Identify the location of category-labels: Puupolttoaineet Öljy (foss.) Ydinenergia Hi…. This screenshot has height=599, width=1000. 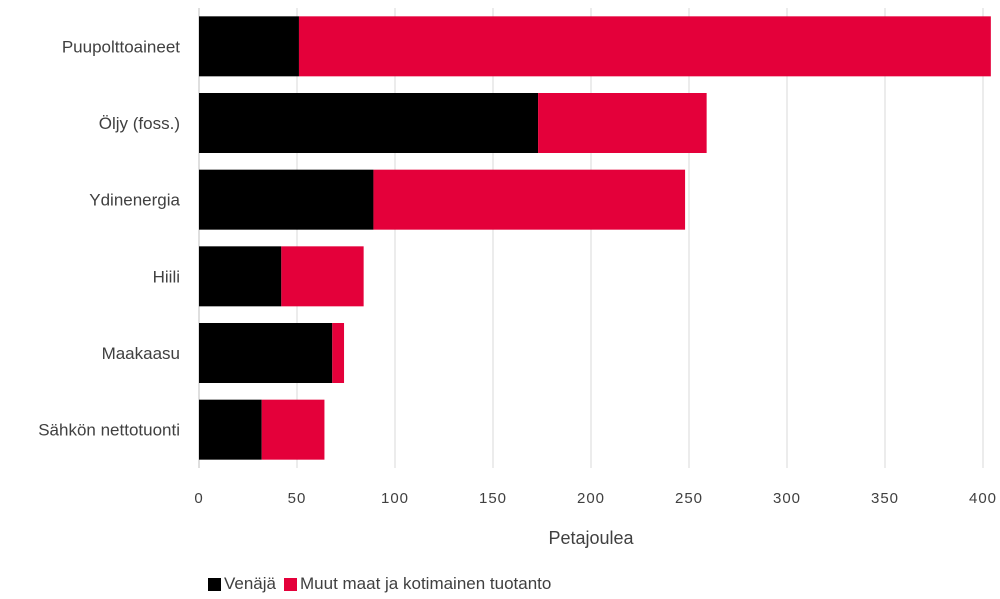
(109, 238).